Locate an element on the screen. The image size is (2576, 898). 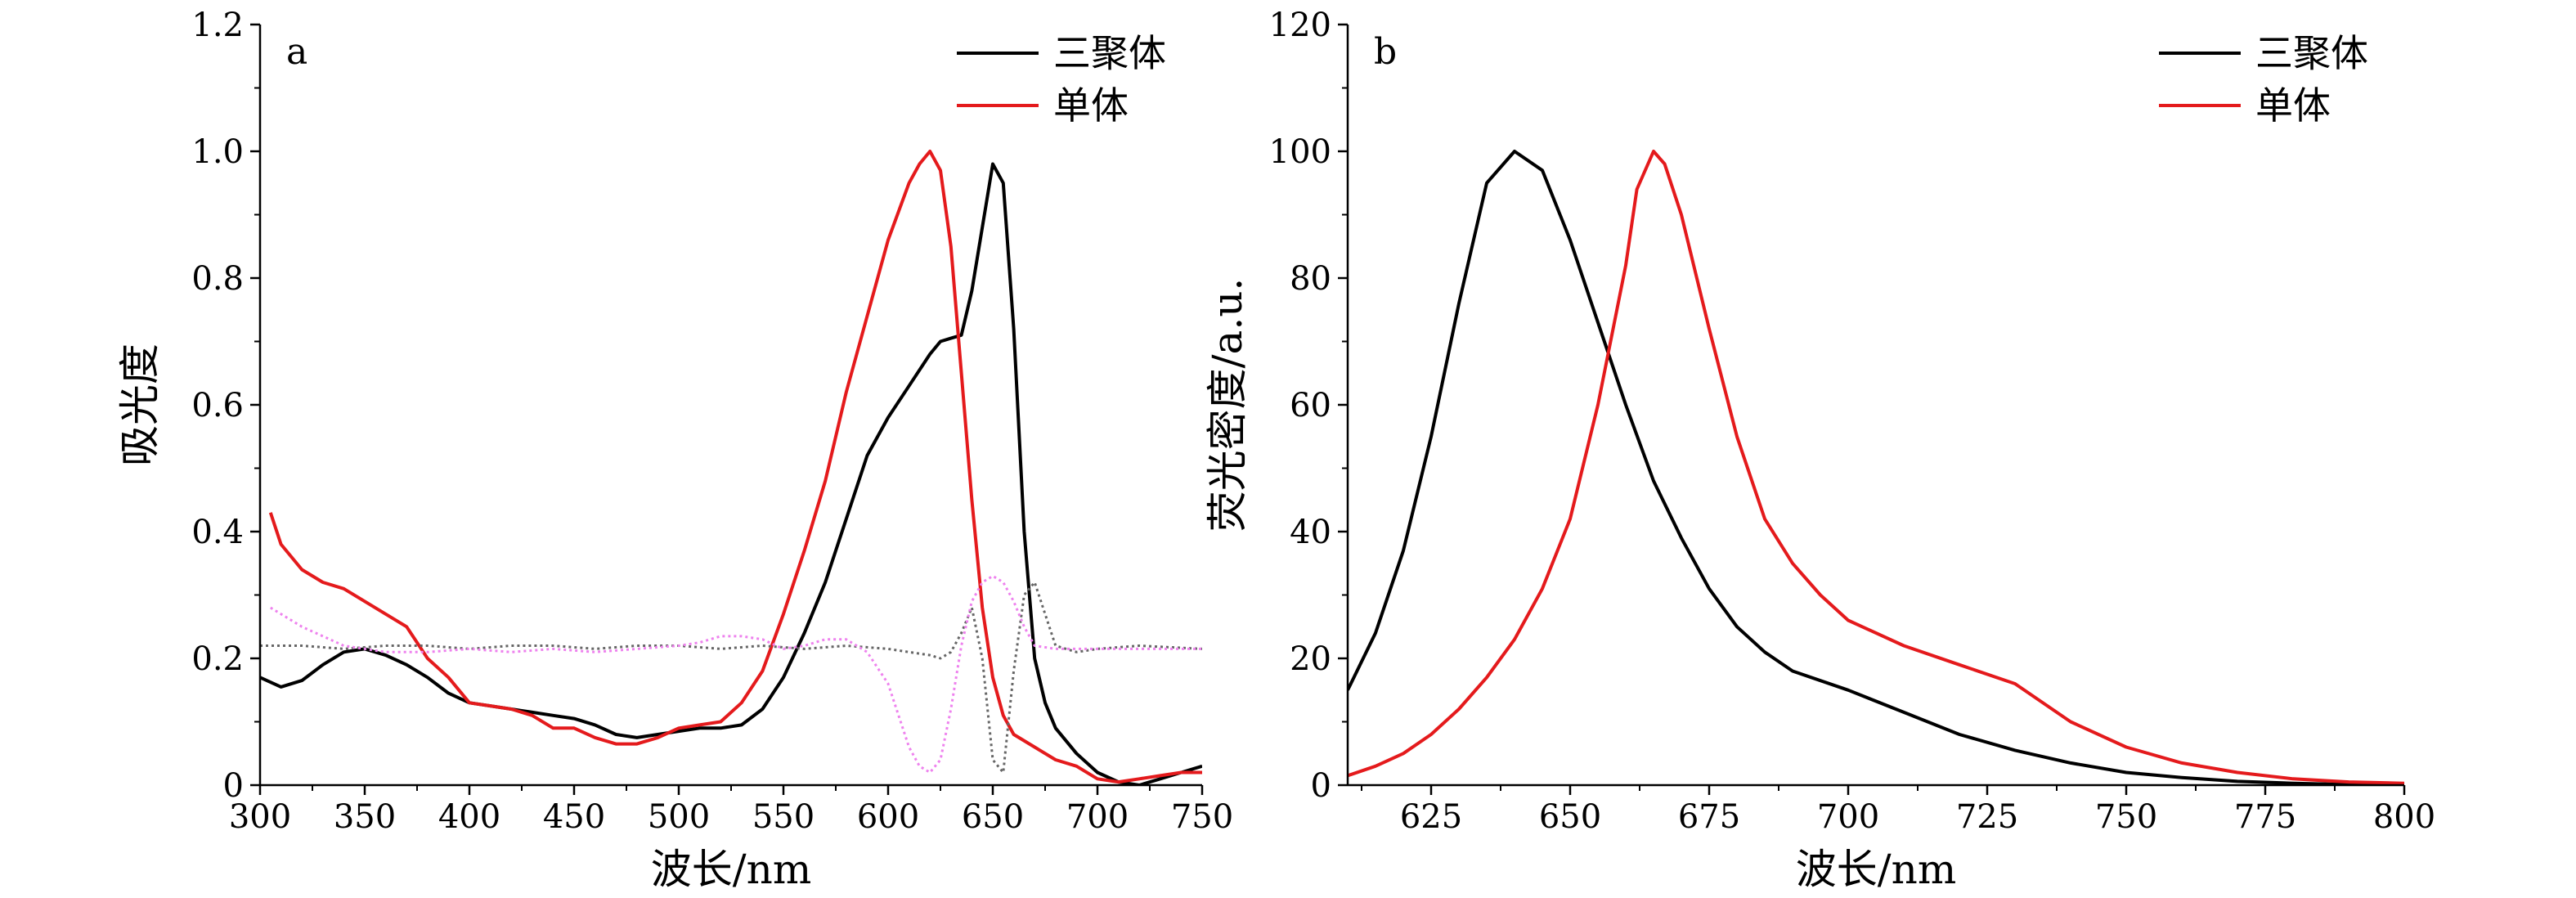
panel-a-y-tick-label: 0 is located at coordinates (233, 786).